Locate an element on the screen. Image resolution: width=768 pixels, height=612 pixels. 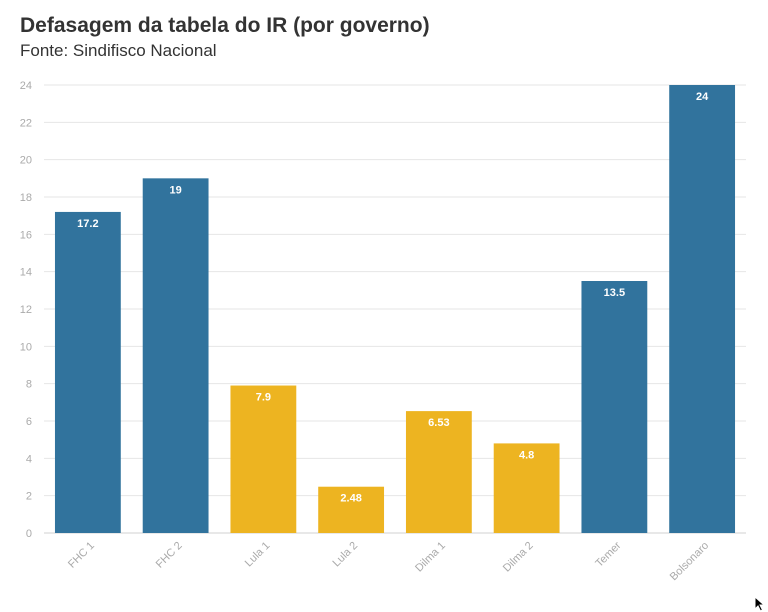
y-tick-label: 12 is located at coordinates (26, 310).